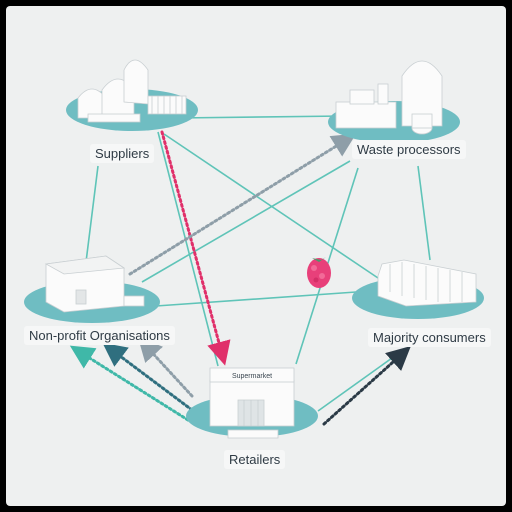 This screenshot has height=512, width=512. I want to click on supermarket-sign: Supermarket, so click(252, 376).